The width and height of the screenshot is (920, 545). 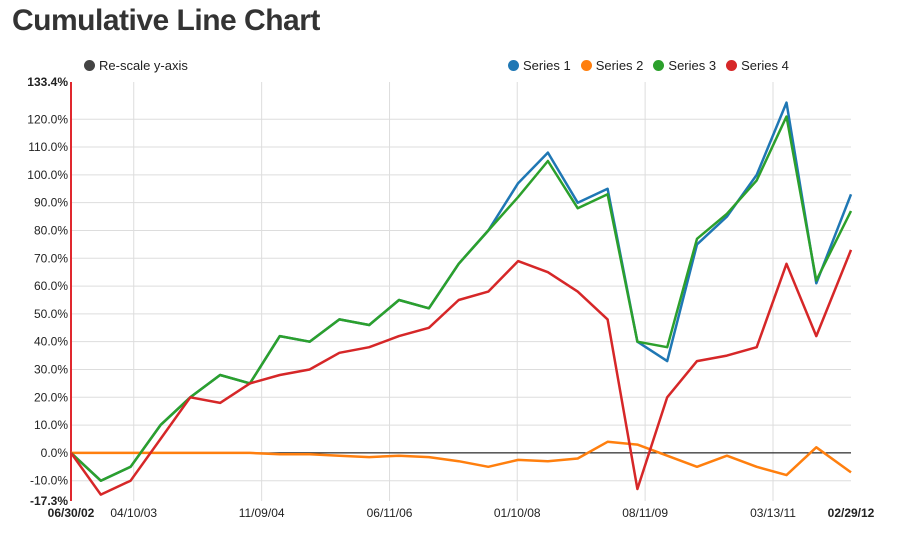 I want to click on y-tick-label: 90.0%, so click(x=51, y=203).